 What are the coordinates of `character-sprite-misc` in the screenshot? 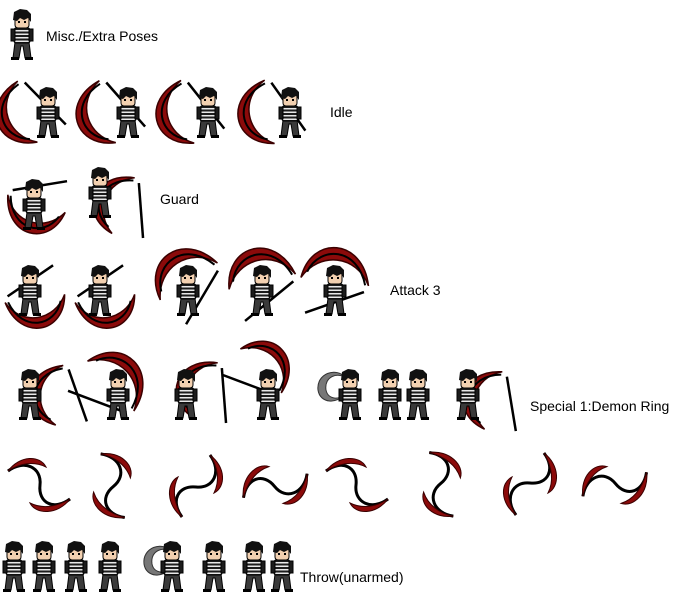 It's located at (22, 34).